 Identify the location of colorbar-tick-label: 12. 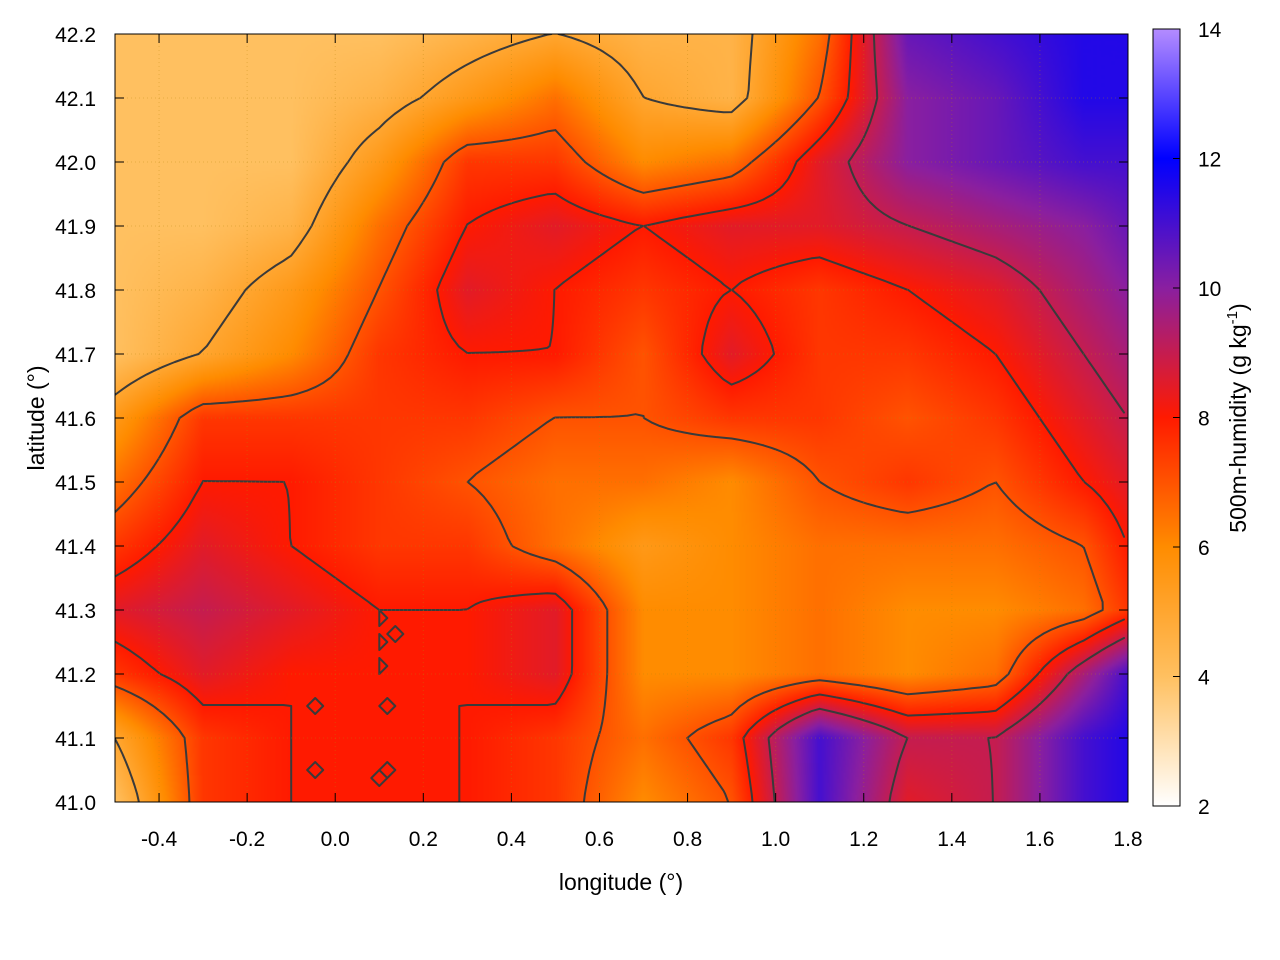
(1209, 160).